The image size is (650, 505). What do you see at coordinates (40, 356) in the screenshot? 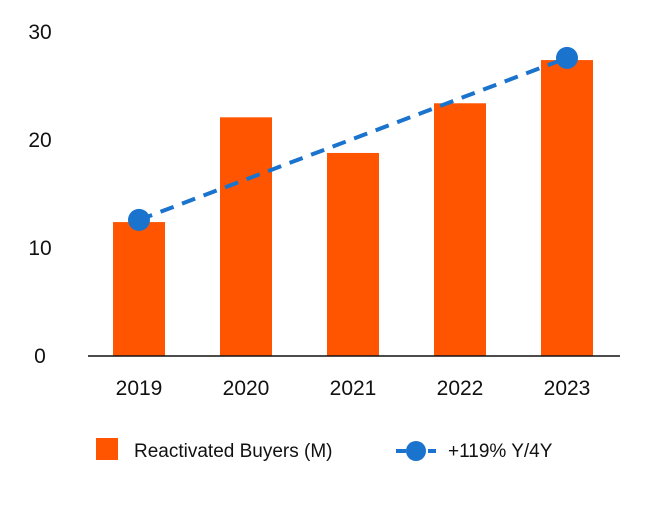
I see `y-tick-label: 0` at bounding box center [40, 356].